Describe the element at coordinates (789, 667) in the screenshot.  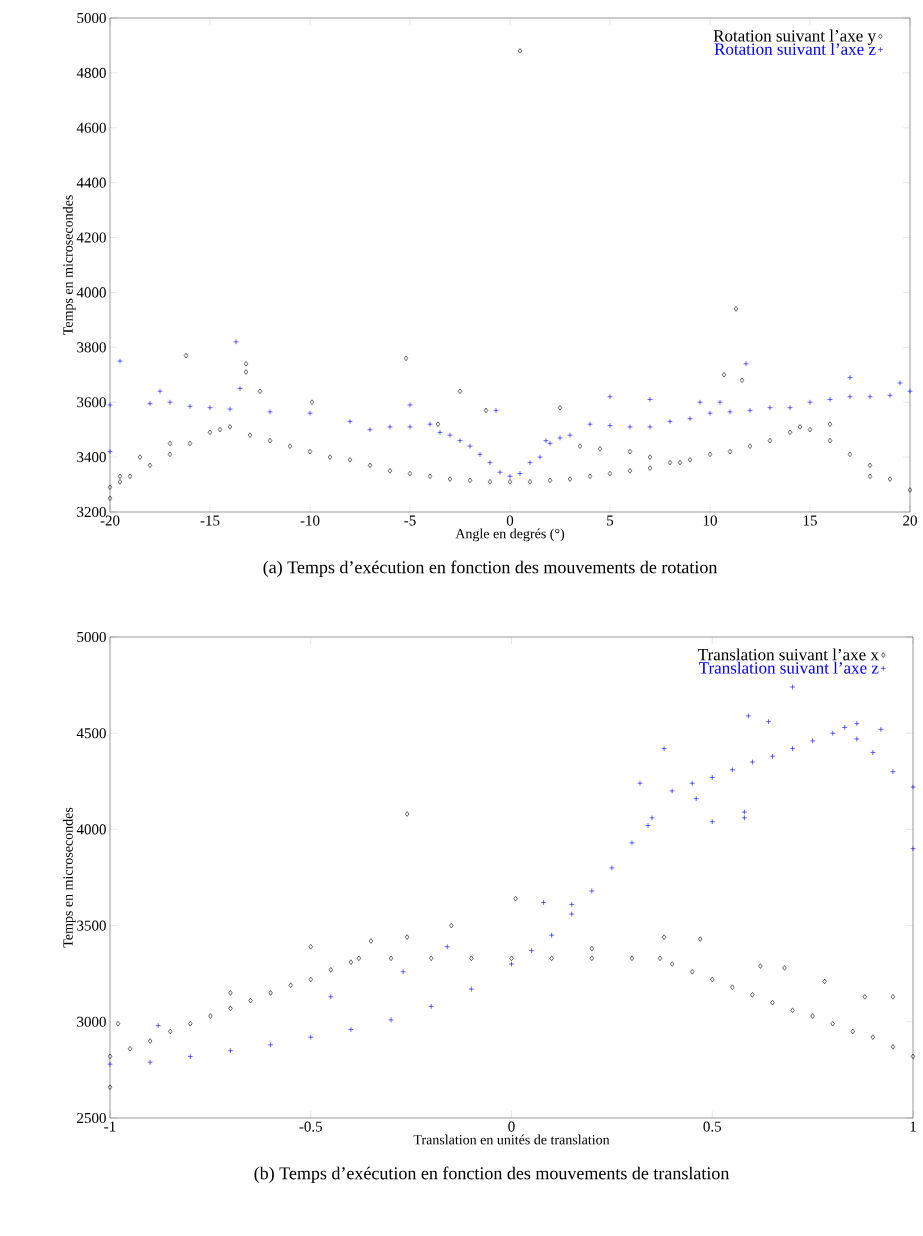
I see `legend-label: Translation suivant l’axe z` at that location.